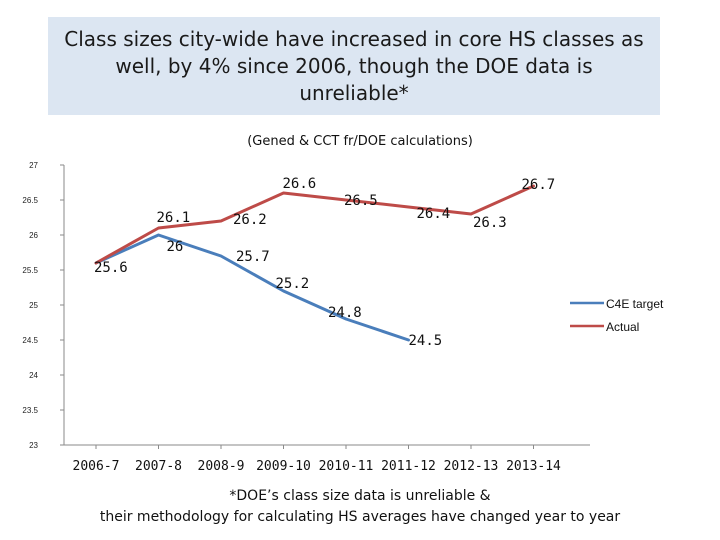 The width and height of the screenshot is (720, 540). What do you see at coordinates (30, 340) in the screenshot?
I see `y-tick-label: 24.5` at bounding box center [30, 340].